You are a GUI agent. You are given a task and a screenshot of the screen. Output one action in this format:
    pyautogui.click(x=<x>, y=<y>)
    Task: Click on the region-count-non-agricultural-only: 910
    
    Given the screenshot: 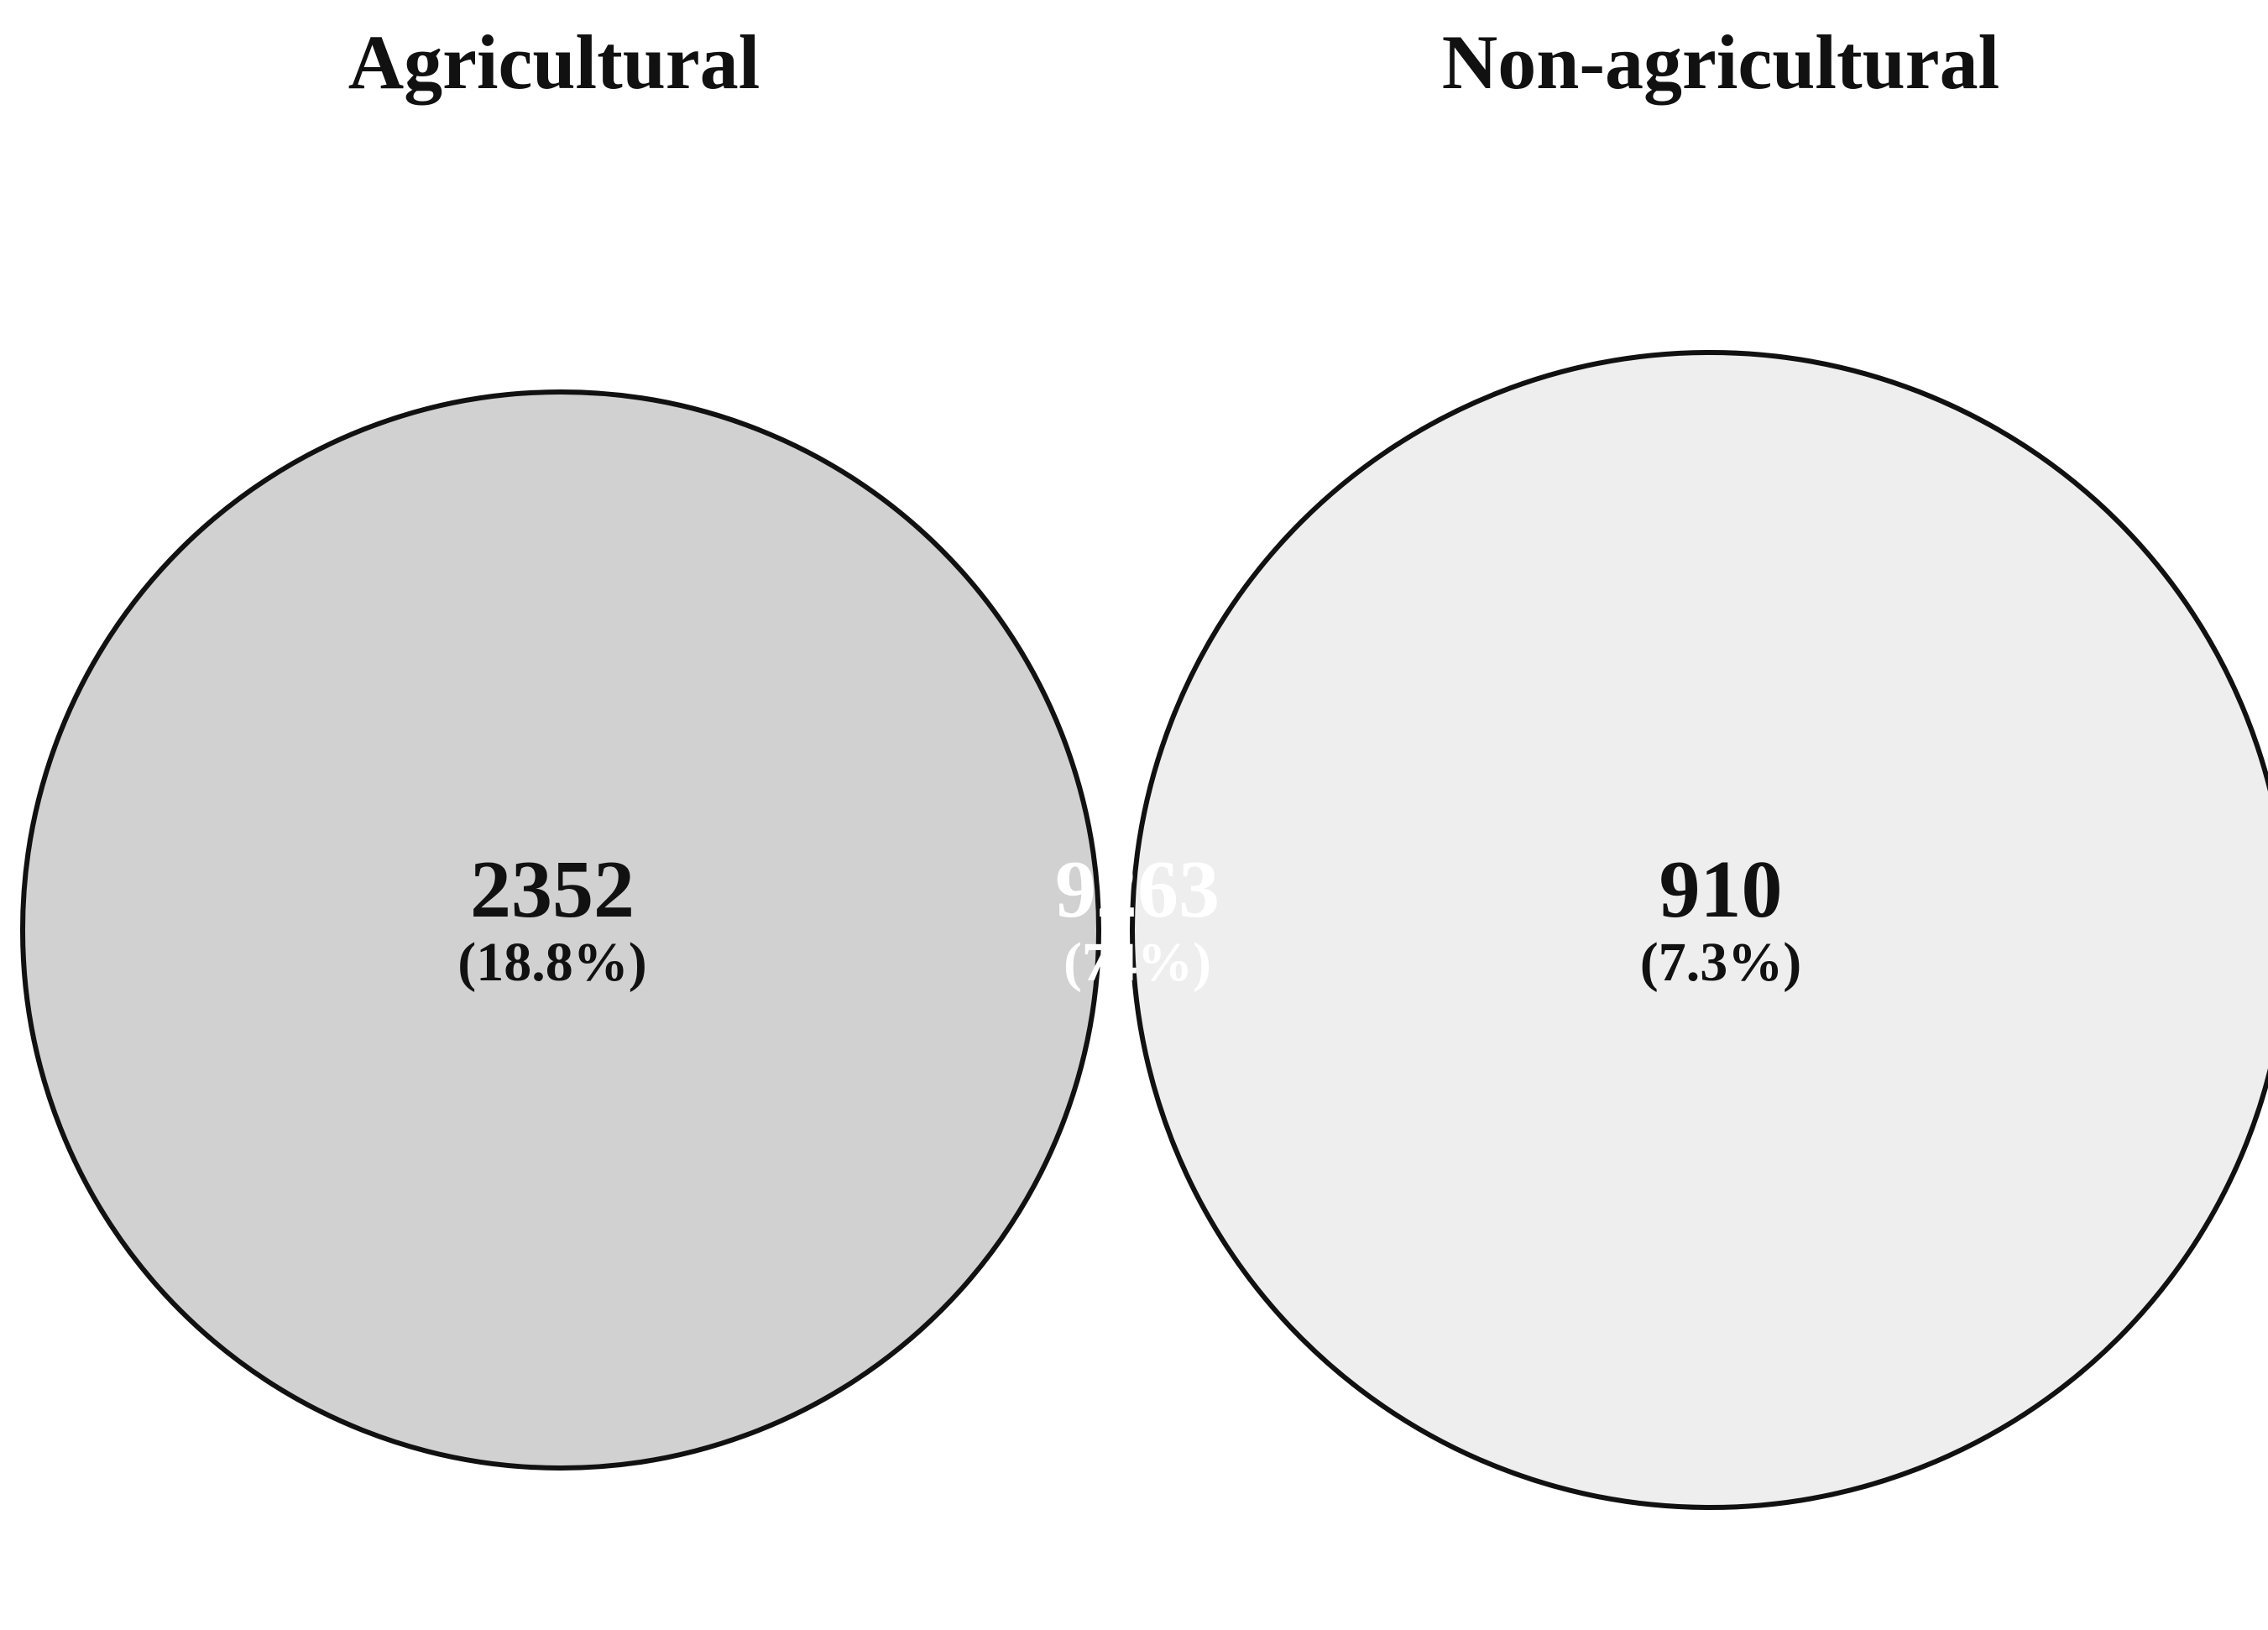 What is the action you would take?
    pyautogui.click(x=1721, y=890)
    